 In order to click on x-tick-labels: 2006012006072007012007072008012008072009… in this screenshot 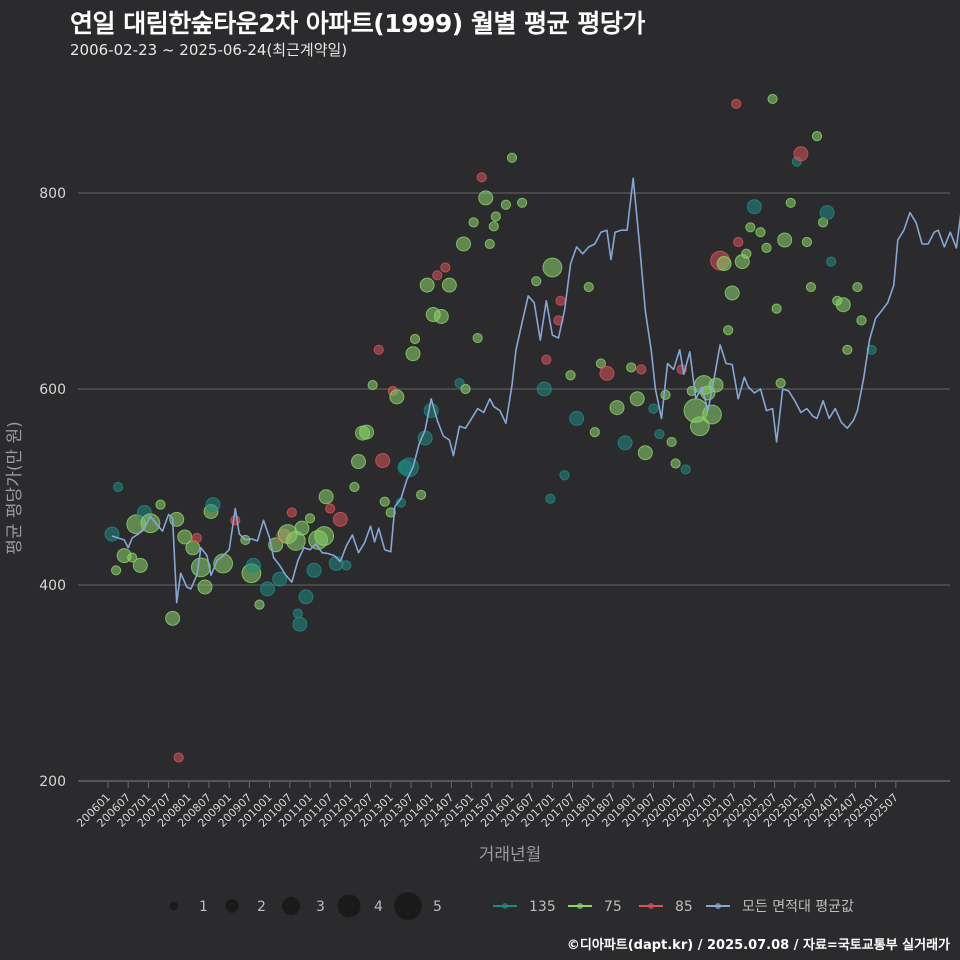, I will do `click(487, 806)`.